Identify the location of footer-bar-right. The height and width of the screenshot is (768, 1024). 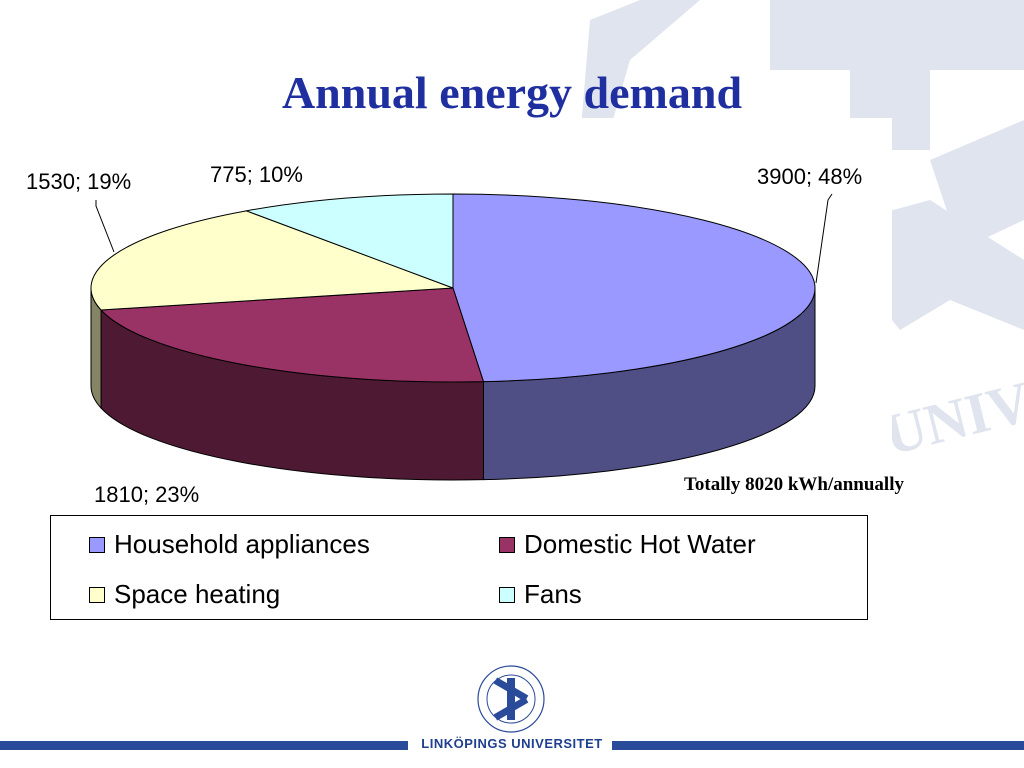
(818, 745).